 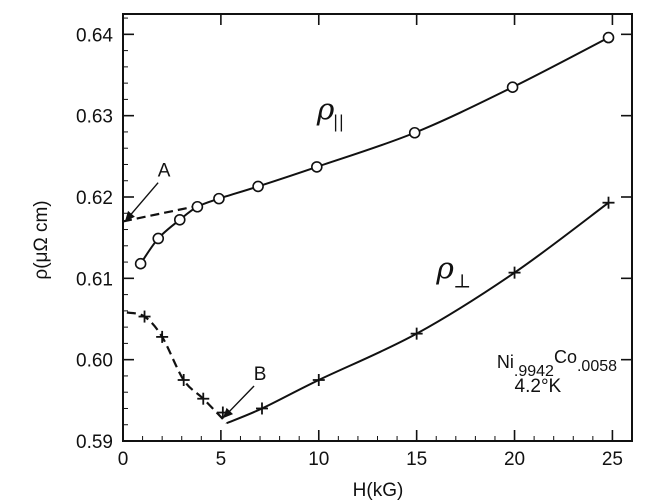 What do you see at coordinates (142, 201) in the screenshot?
I see `annotation-arrow-A` at bounding box center [142, 201].